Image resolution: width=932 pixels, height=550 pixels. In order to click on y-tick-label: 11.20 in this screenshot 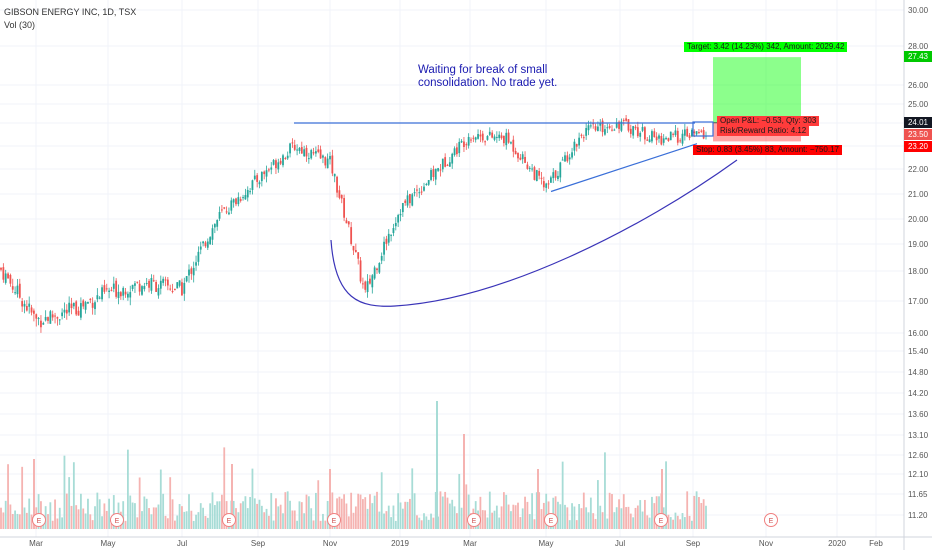, I will do `click(918, 515)`.